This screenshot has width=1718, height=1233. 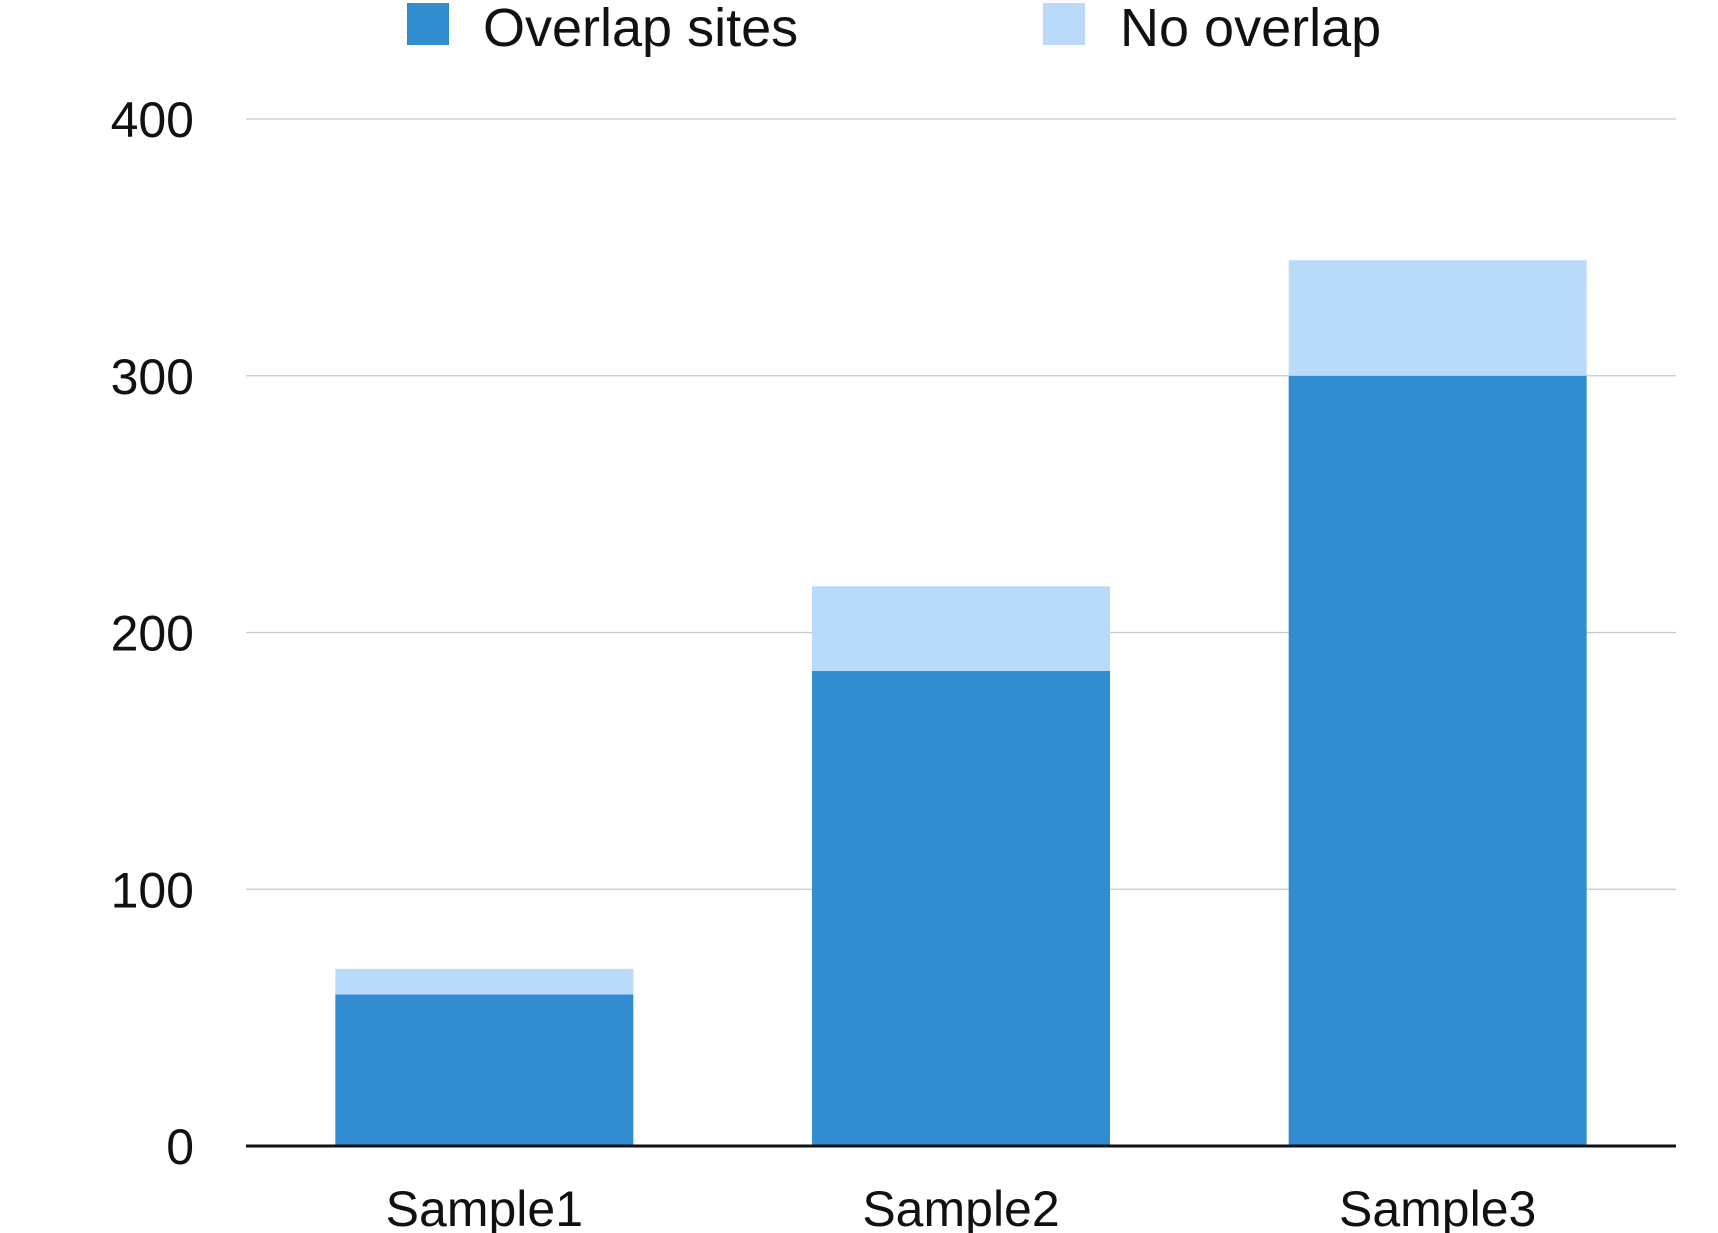 What do you see at coordinates (152, 377) in the screenshot?
I see `y-tick-label: 300` at bounding box center [152, 377].